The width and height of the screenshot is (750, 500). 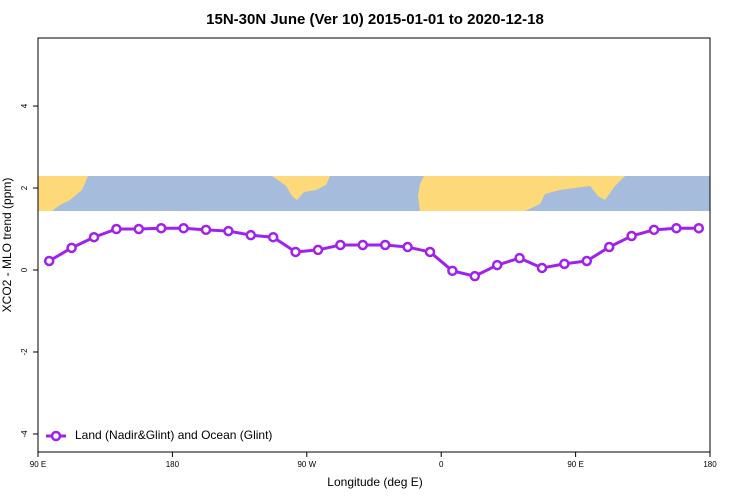 I want to click on x-tick-label: 0, so click(x=441, y=464).